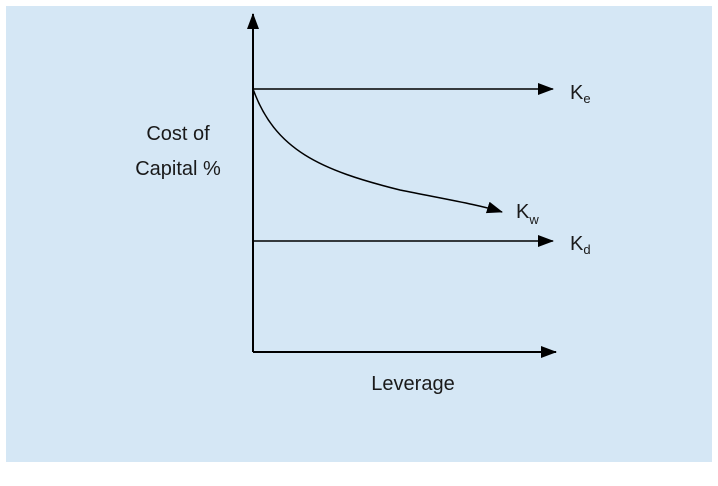  Describe the element at coordinates (586, 98) in the screenshot. I see `ke-subscript: e` at that location.